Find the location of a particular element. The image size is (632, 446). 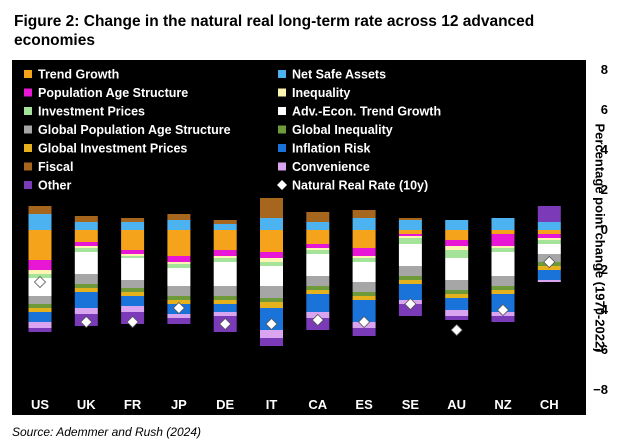

bar-segment-ch-adv-econ-trend-growth is located at coordinates (549, 249).